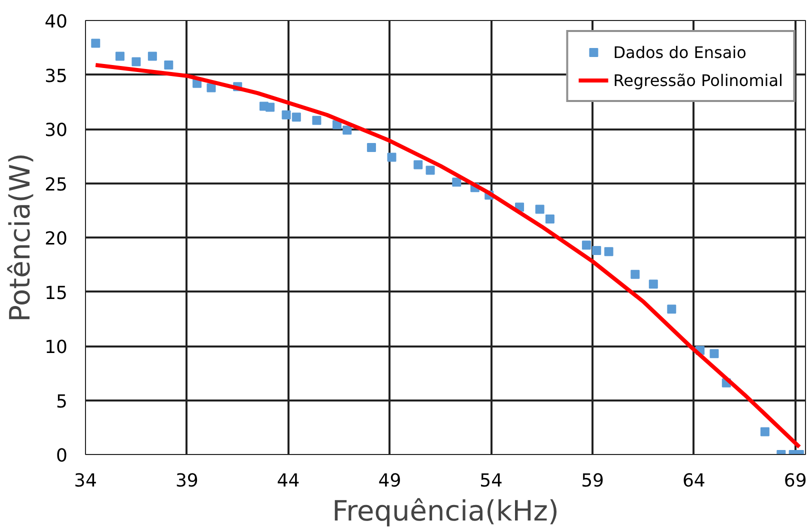  Describe the element at coordinates (56, 22) in the screenshot. I see `y-tick-label: 40` at that location.